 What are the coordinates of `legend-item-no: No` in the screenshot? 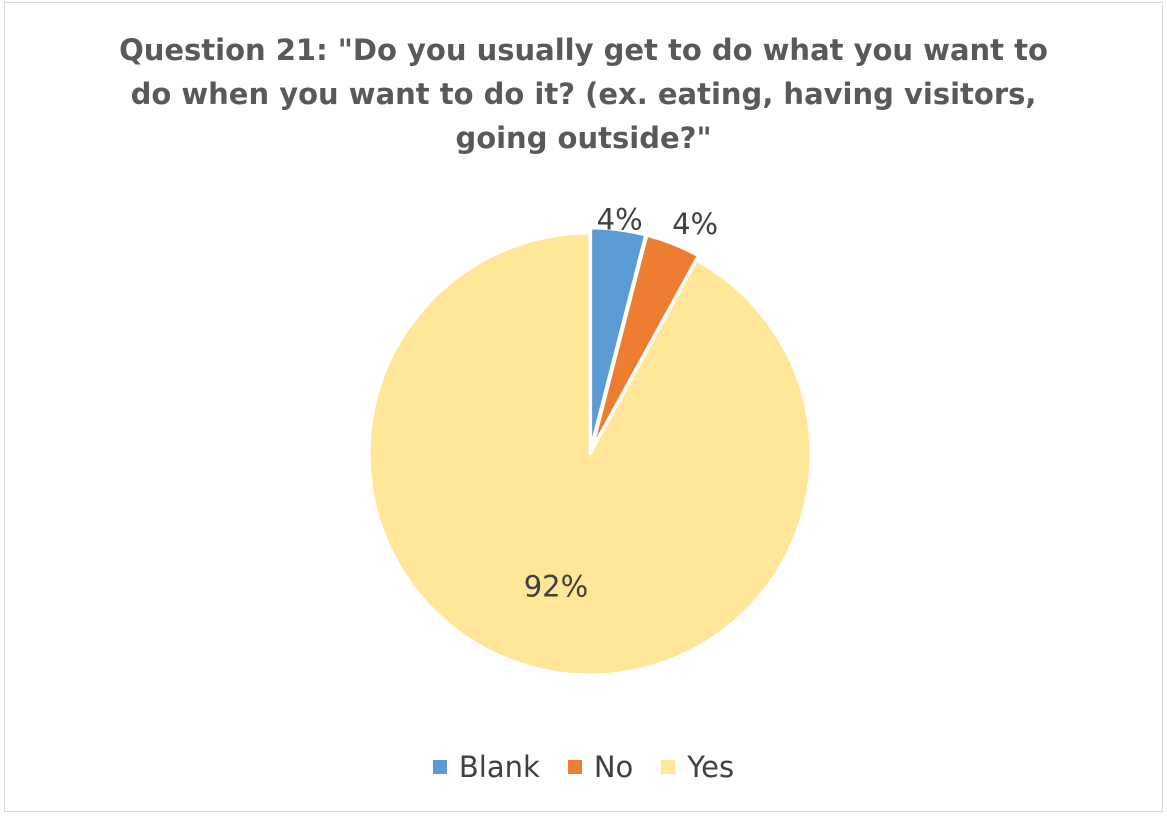 It's located at (600, 767).